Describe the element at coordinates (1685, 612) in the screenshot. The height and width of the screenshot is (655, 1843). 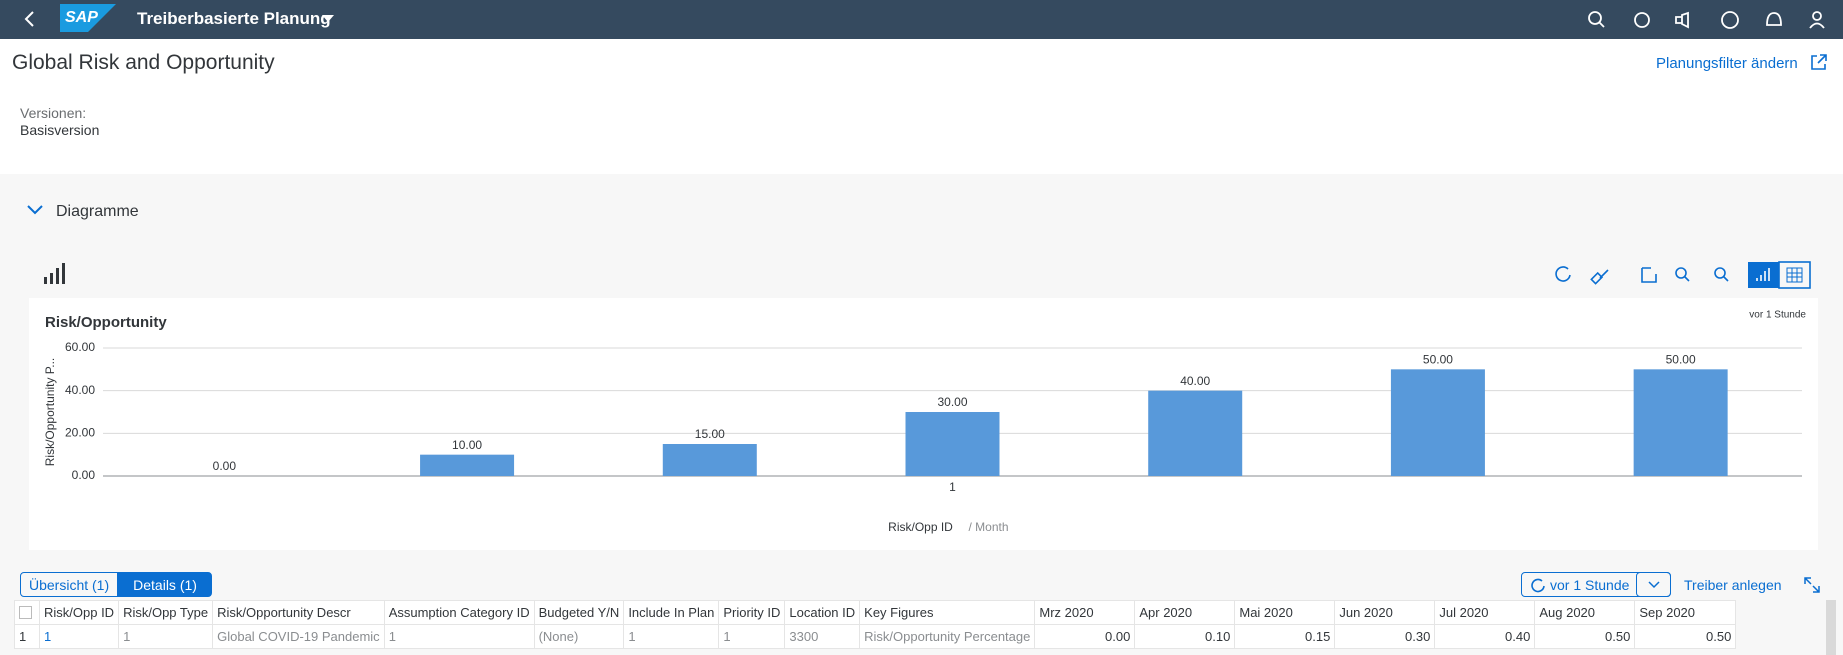
I see `column-header: Sep 2020` at that location.